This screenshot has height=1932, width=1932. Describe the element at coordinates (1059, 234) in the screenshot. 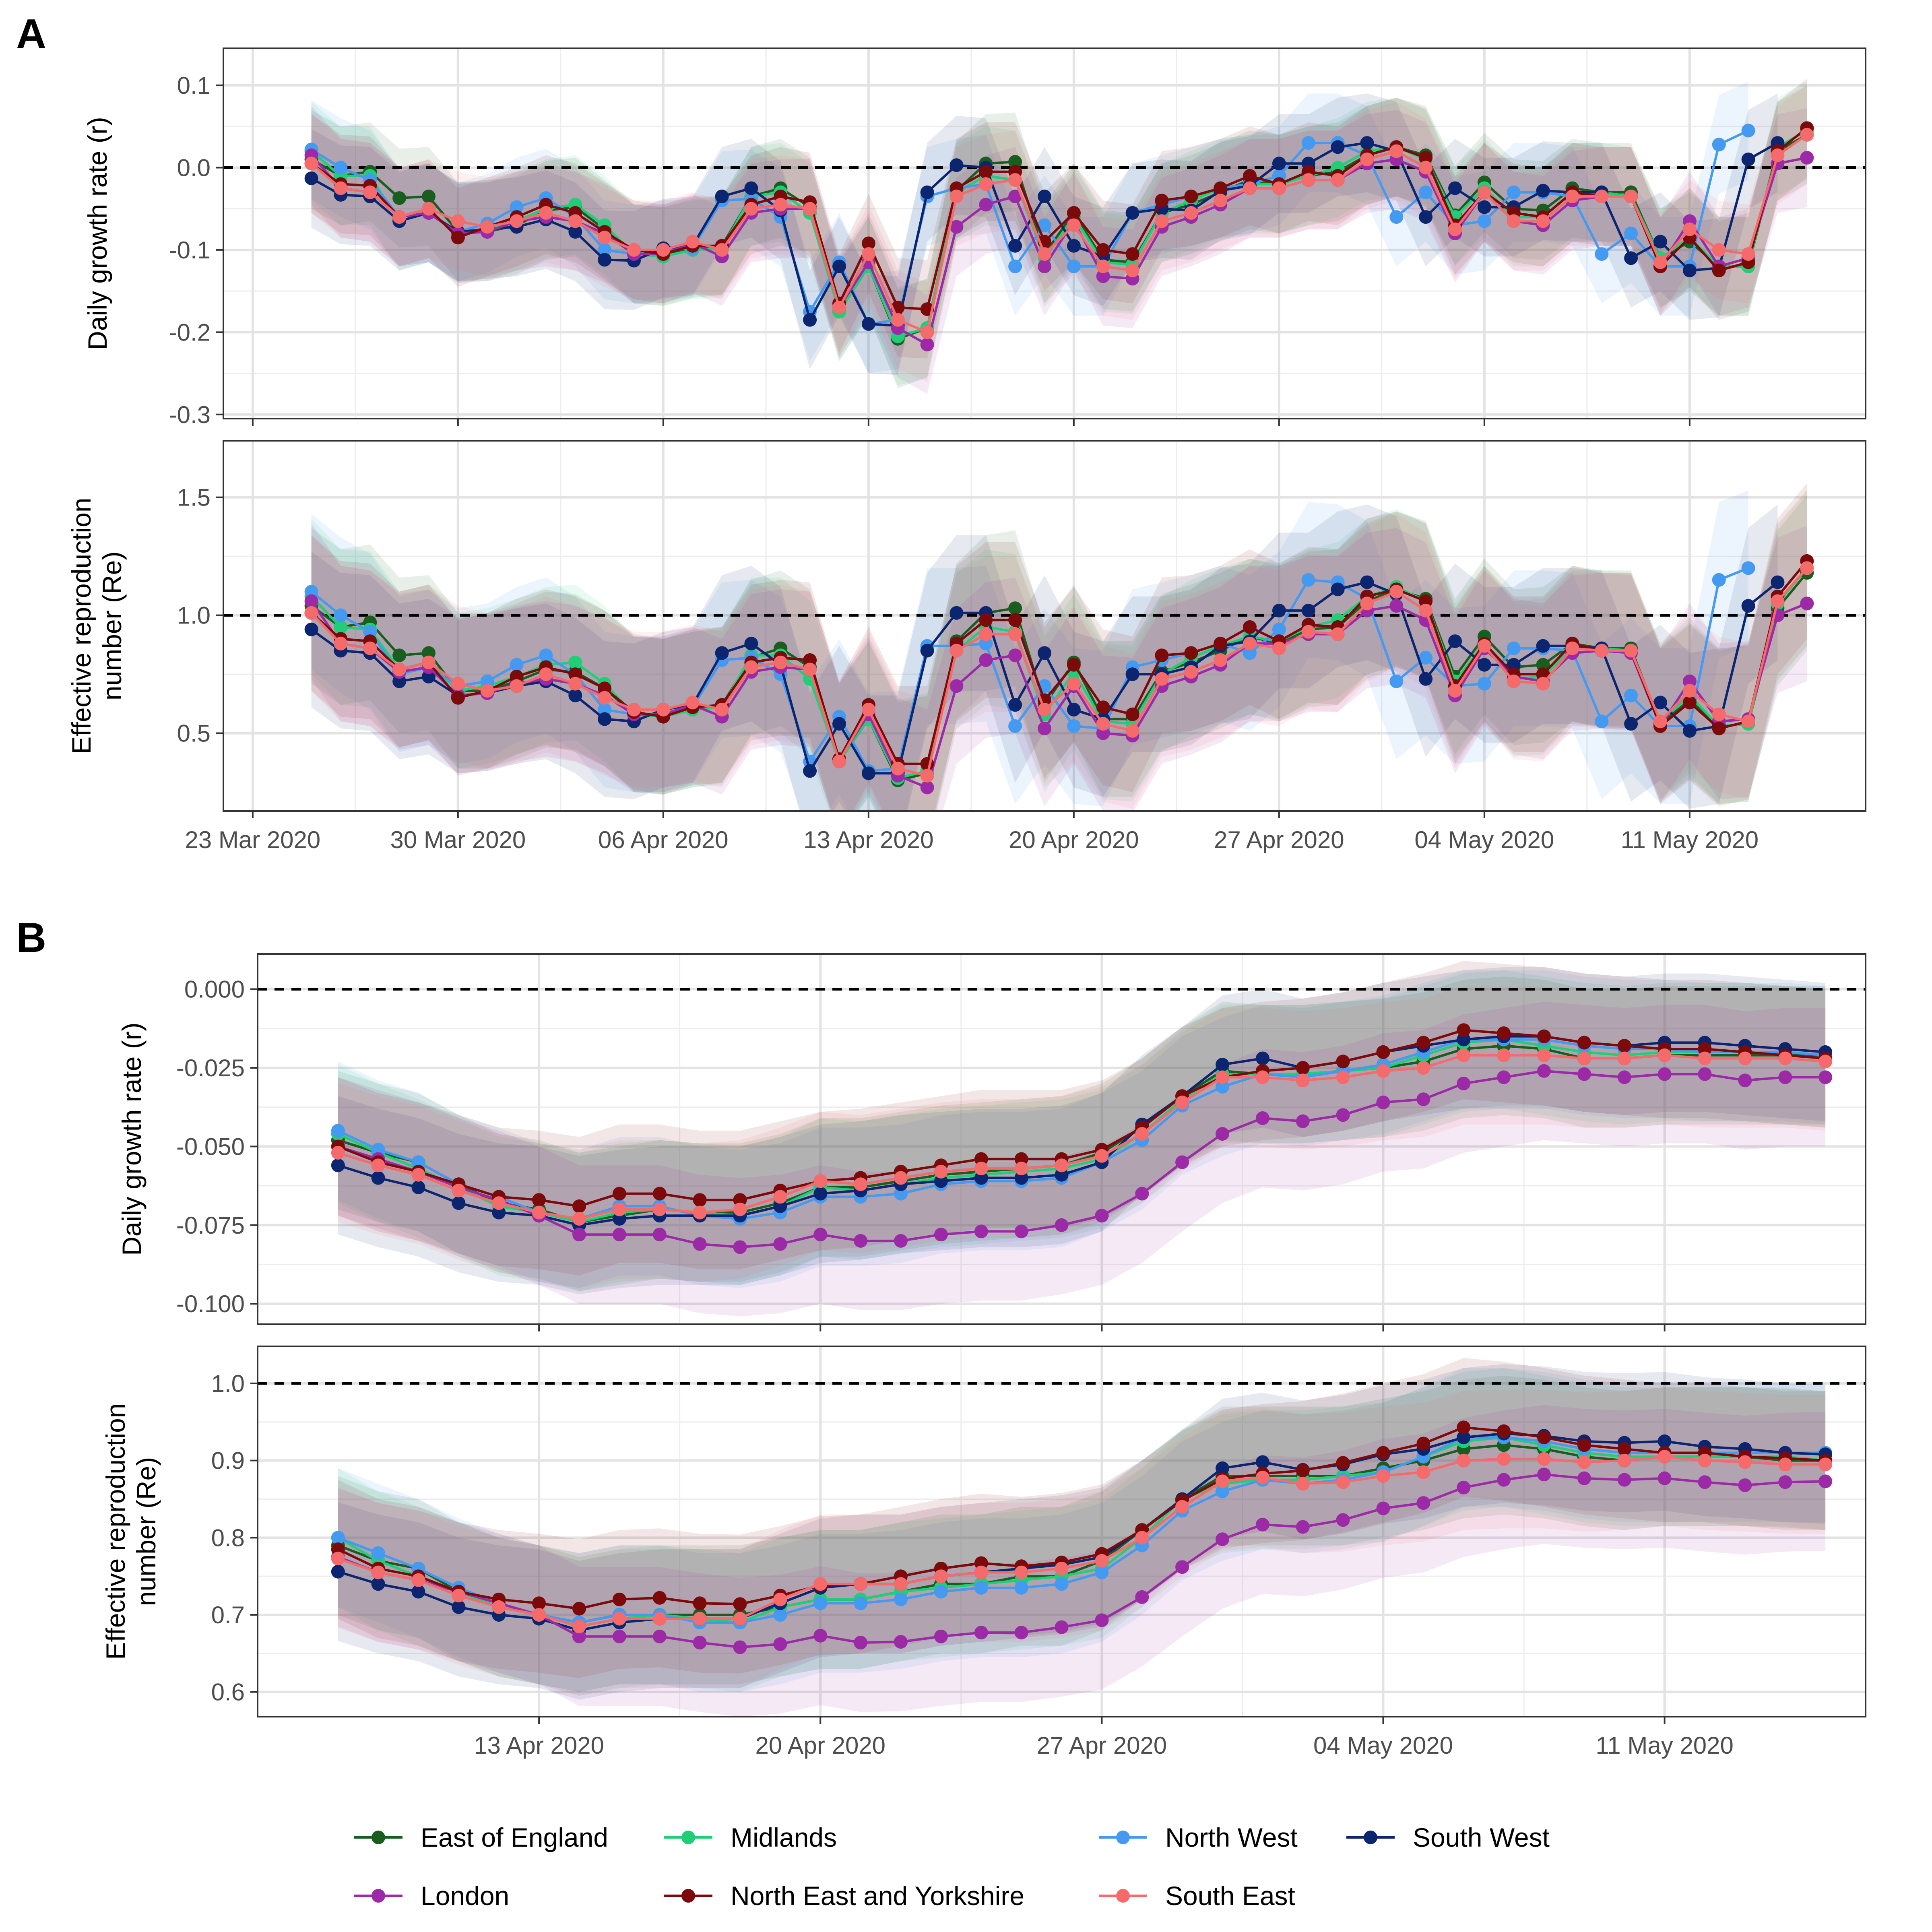

I see `series-line` at that location.